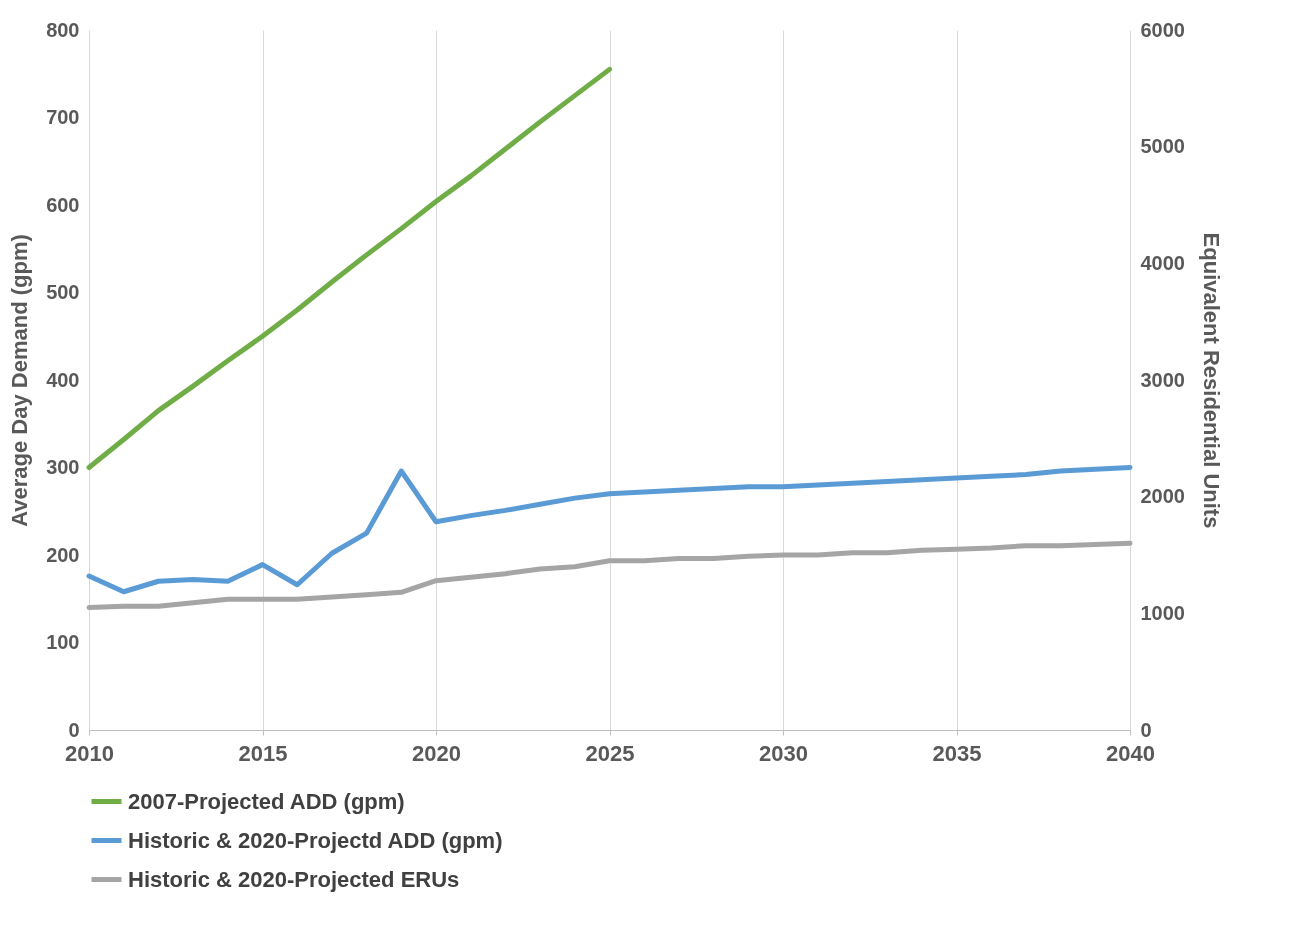 The image size is (1314, 941). I want to click on y-tick-label: 400, so click(63, 379).